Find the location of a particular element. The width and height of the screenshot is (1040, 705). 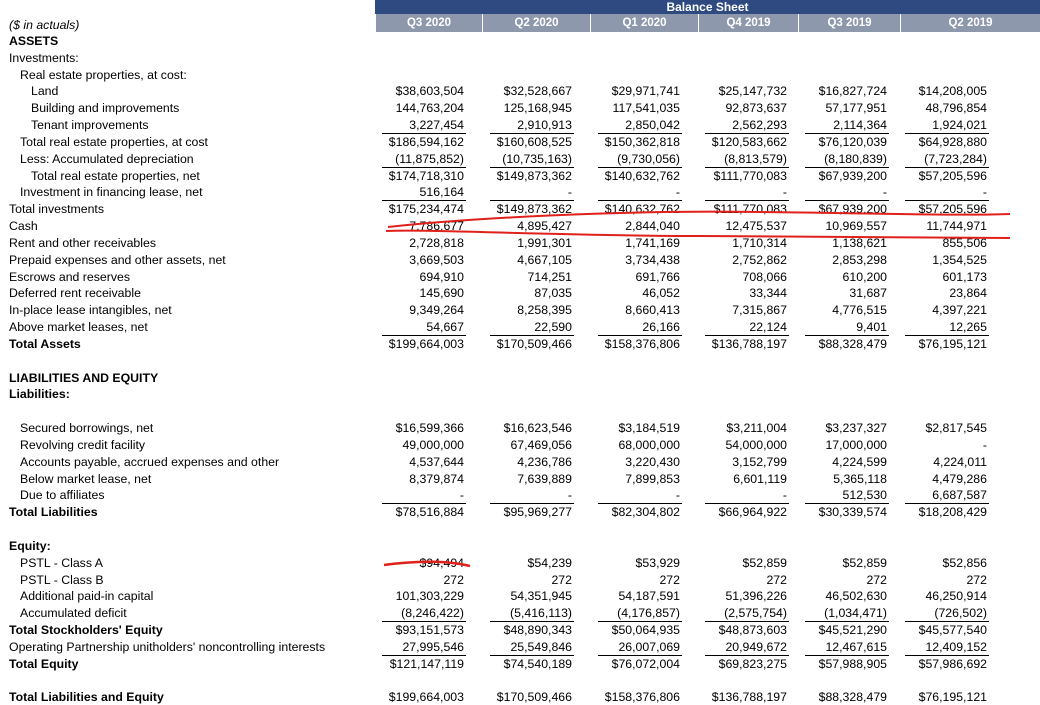

cell-value: (8,180,839) is located at coordinates (855, 158).